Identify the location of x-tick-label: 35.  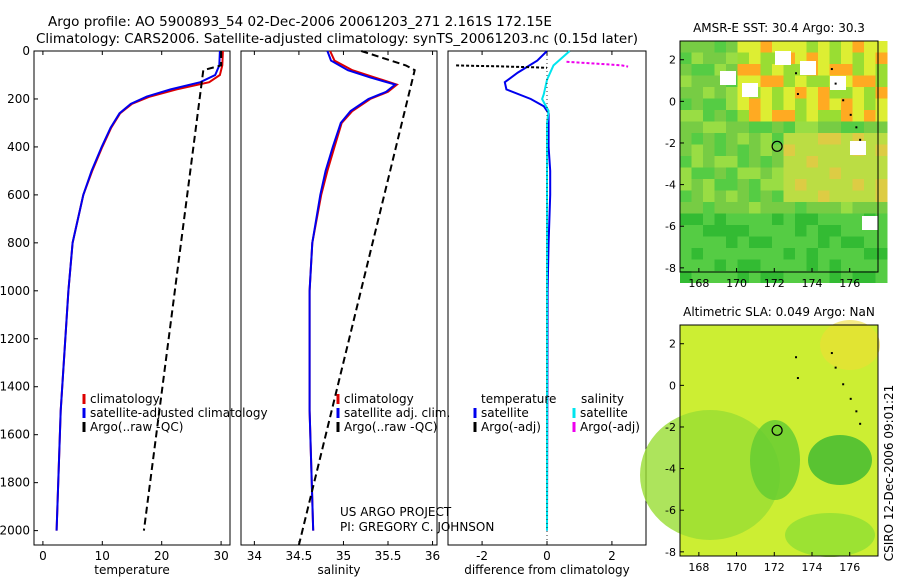
(343, 556).